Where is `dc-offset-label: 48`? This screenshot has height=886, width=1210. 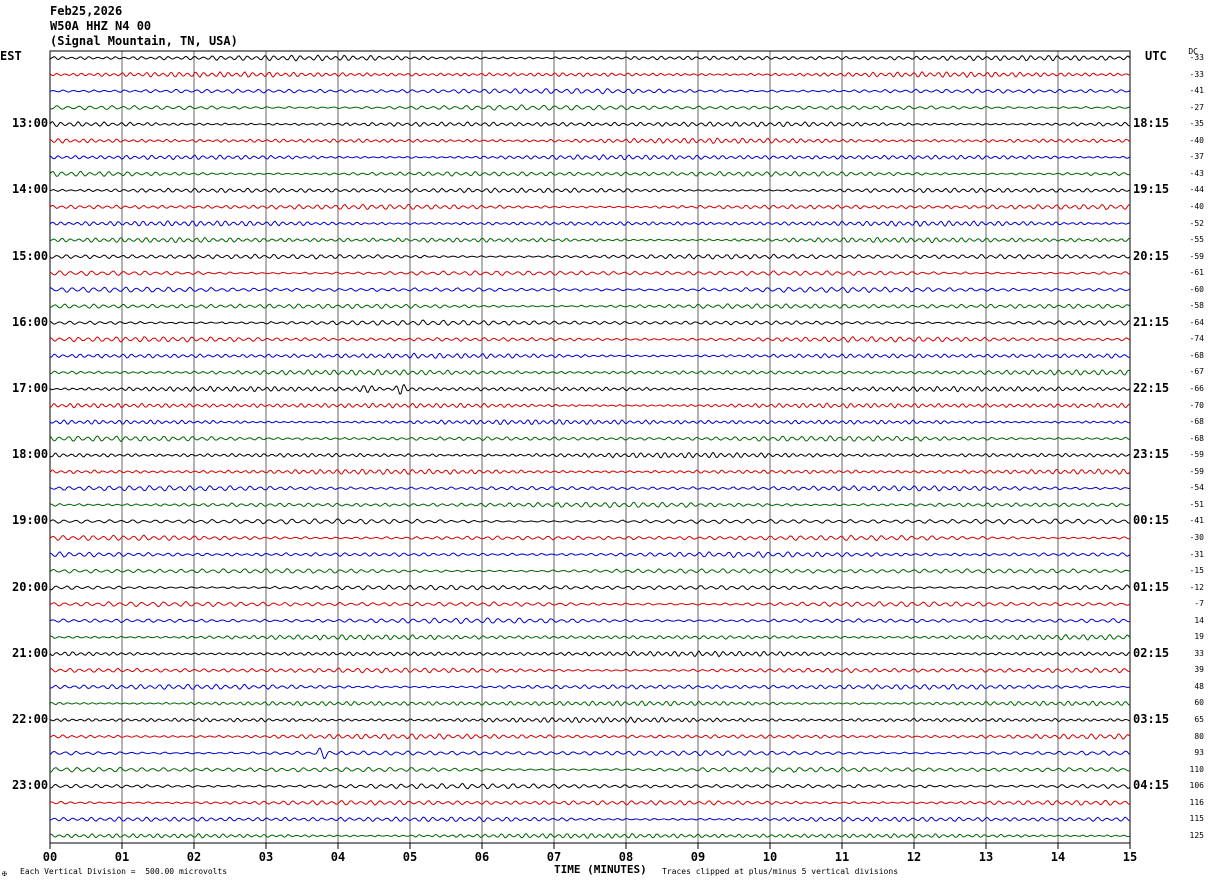 dc-offset-label: 48 is located at coordinates (1199, 686).